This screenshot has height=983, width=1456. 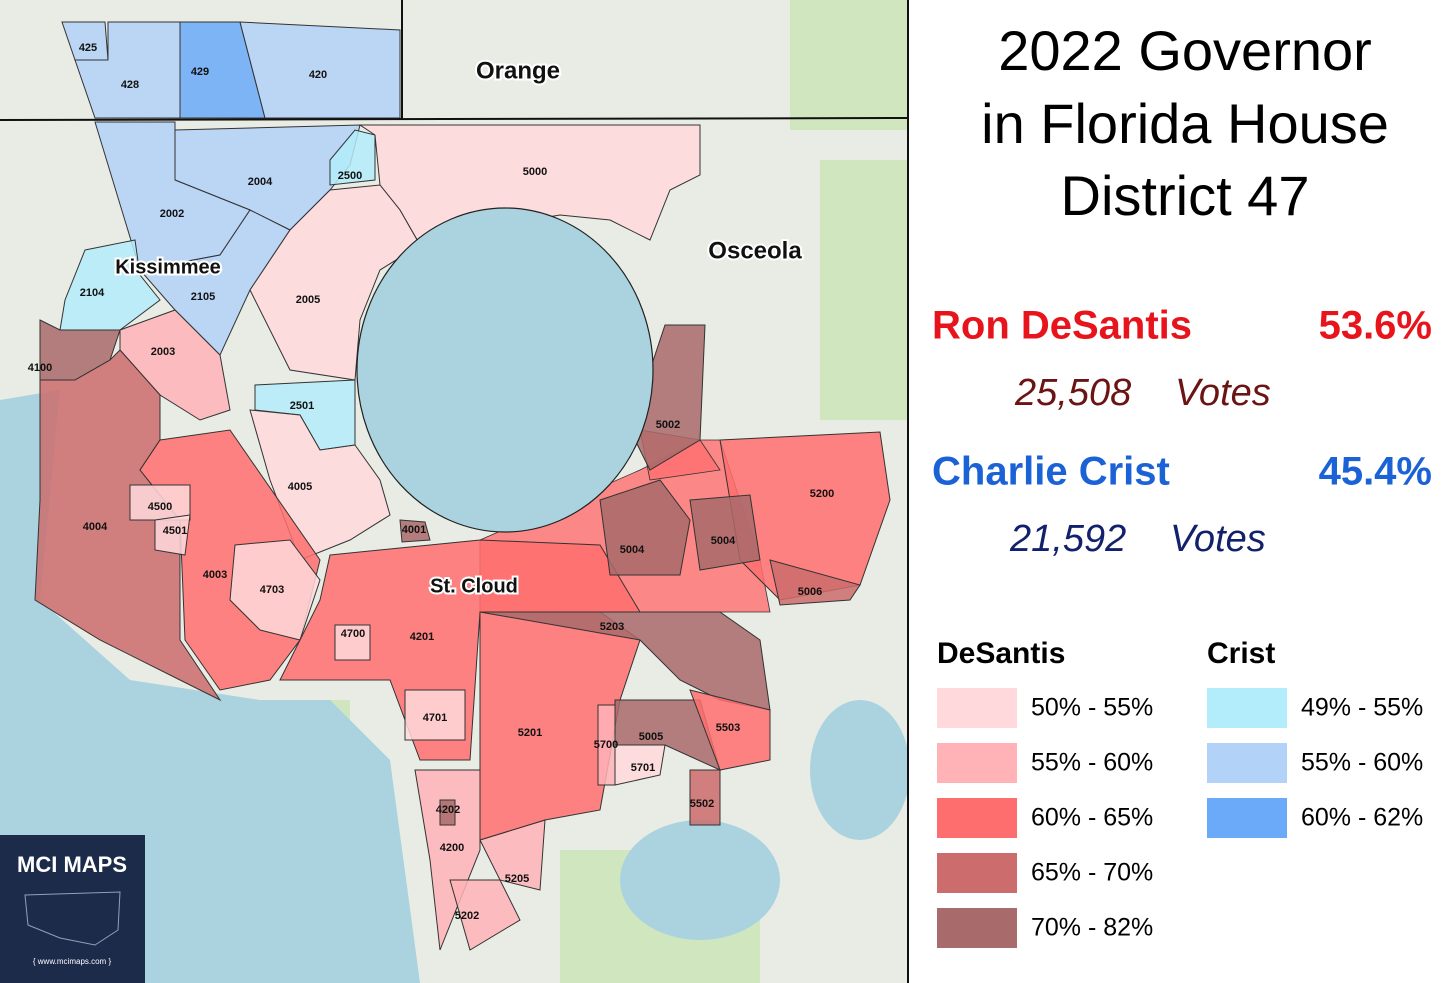 What do you see at coordinates (1092, 928) in the screenshot?
I see `legend-label: 70% - 82%` at bounding box center [1092, 928].